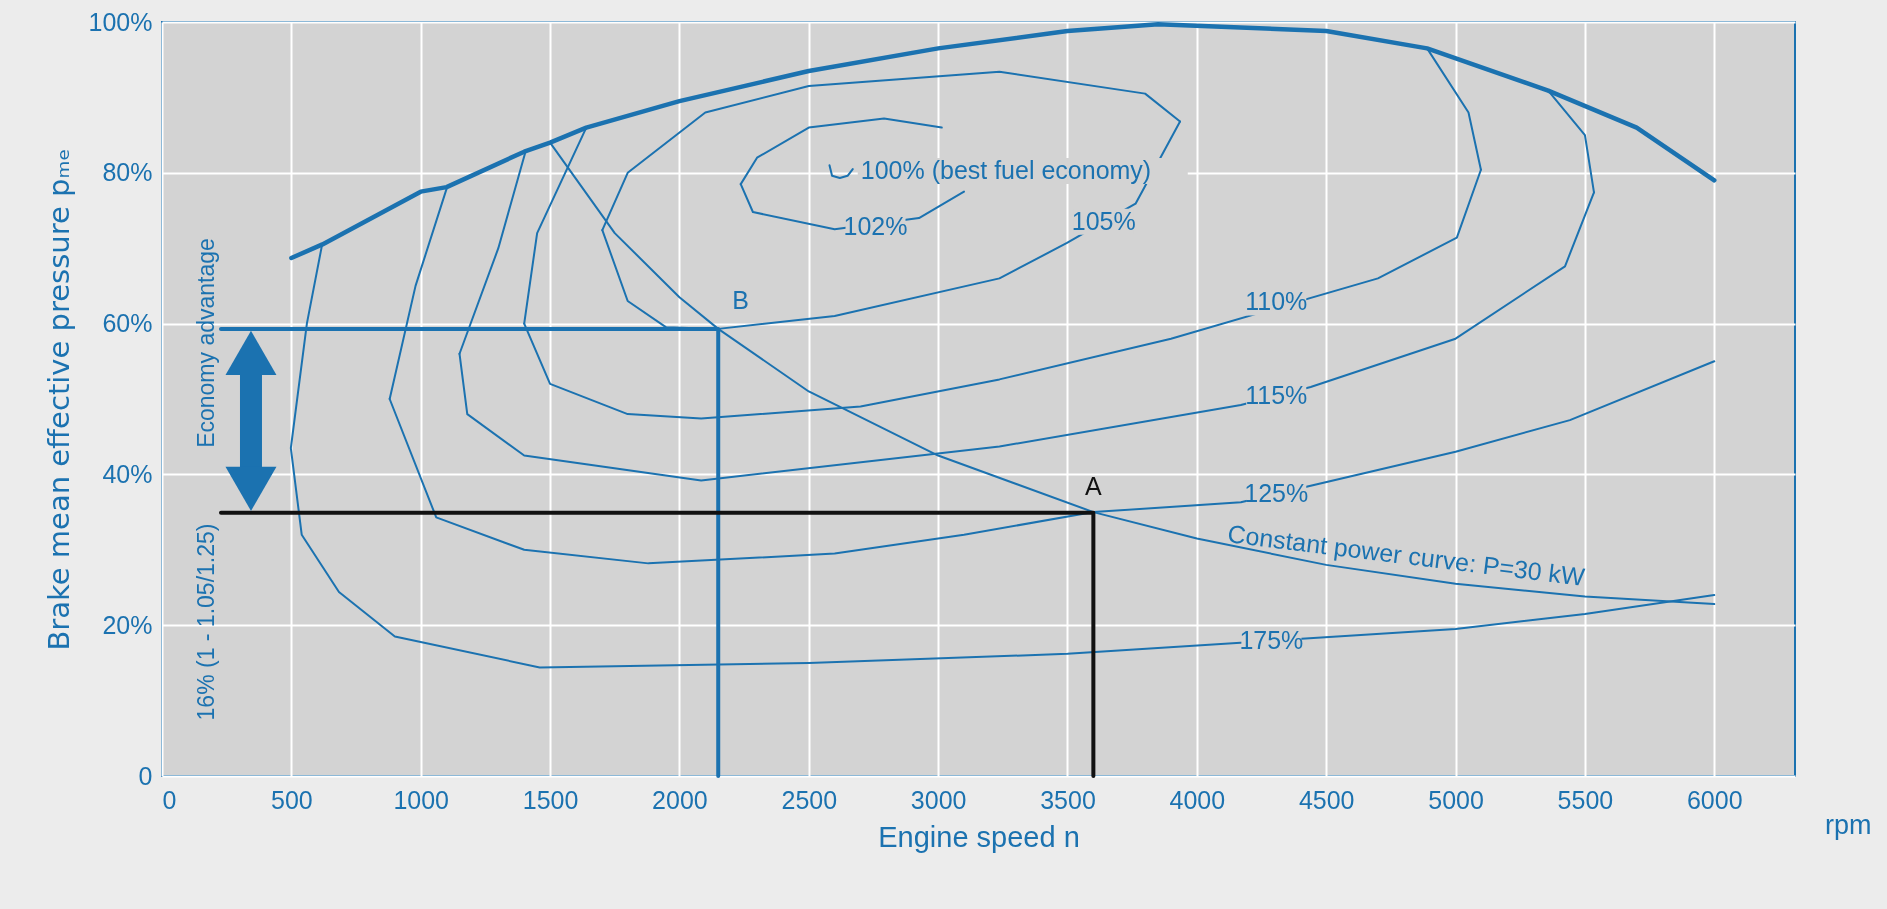 The image size is (1887, 909). I want to click on annotation: B, so click(740, 299).